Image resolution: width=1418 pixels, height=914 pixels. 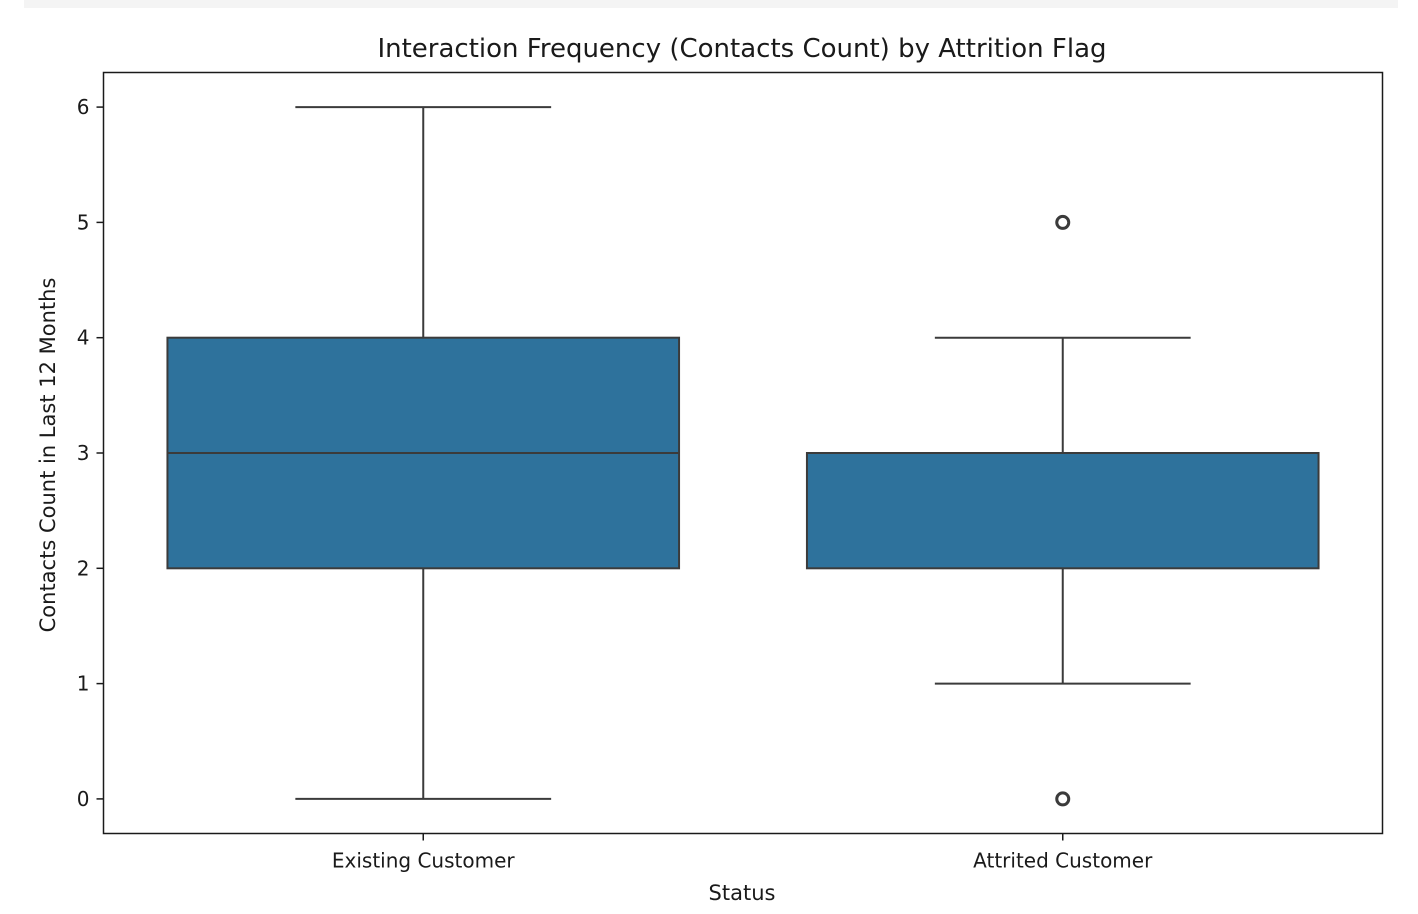 I want to click on y-tick-label: 6, so click(x=83, y=107).